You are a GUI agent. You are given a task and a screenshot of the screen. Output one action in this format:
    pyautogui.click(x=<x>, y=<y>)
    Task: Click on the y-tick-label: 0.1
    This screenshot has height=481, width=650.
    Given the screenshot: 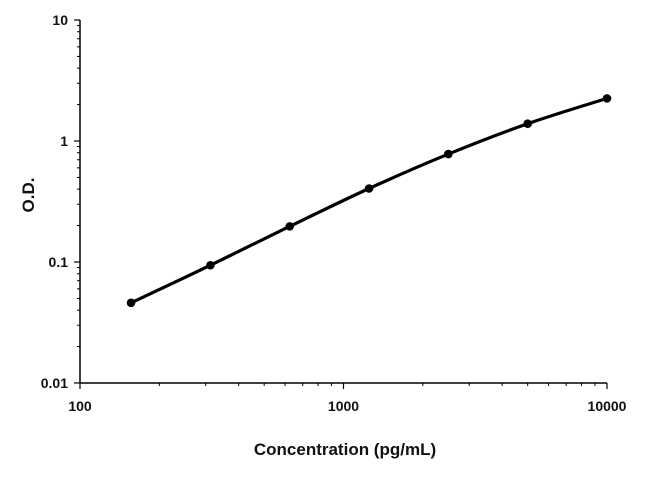 What is the action you would take?
    pyautogui.click(x=59, y=262)
    